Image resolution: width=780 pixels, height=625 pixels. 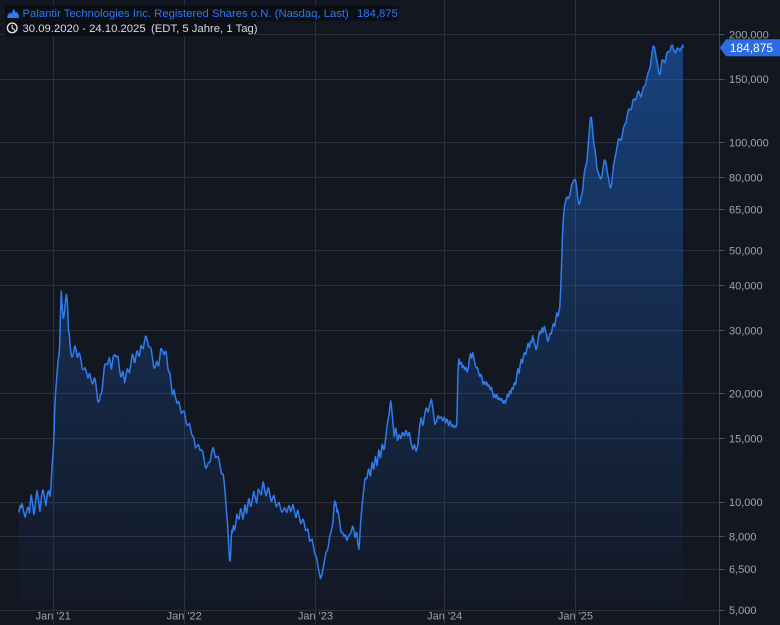 I want to click on svg-text: 150,000, so click(x=749, y=80).